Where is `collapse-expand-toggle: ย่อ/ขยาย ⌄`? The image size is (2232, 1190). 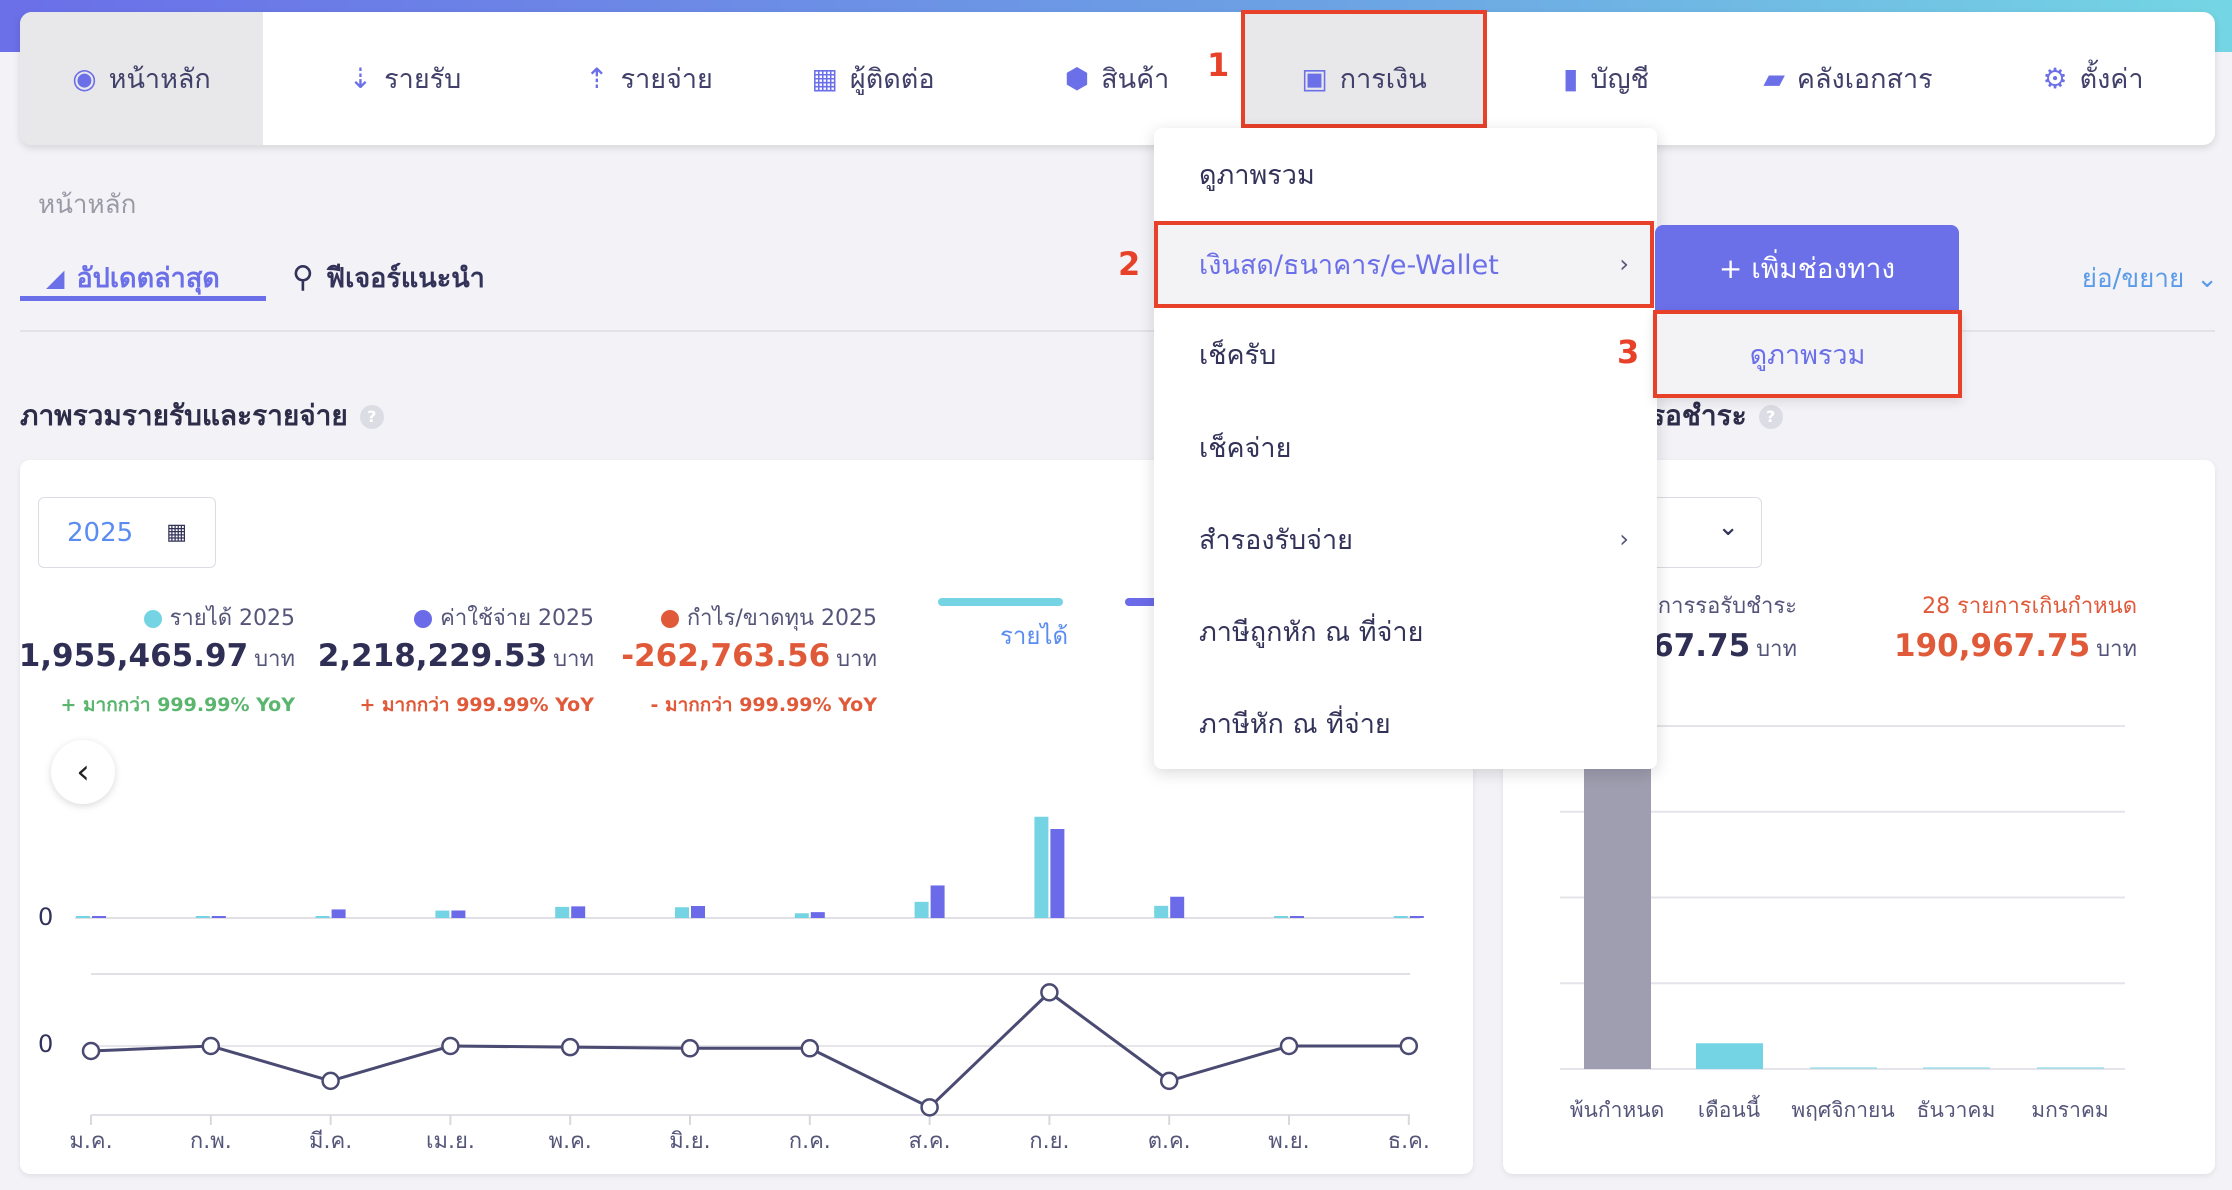
collapse-expand-toggle: ย่อ/ขยาย ⌄ is located at coordinates (2150, 278).